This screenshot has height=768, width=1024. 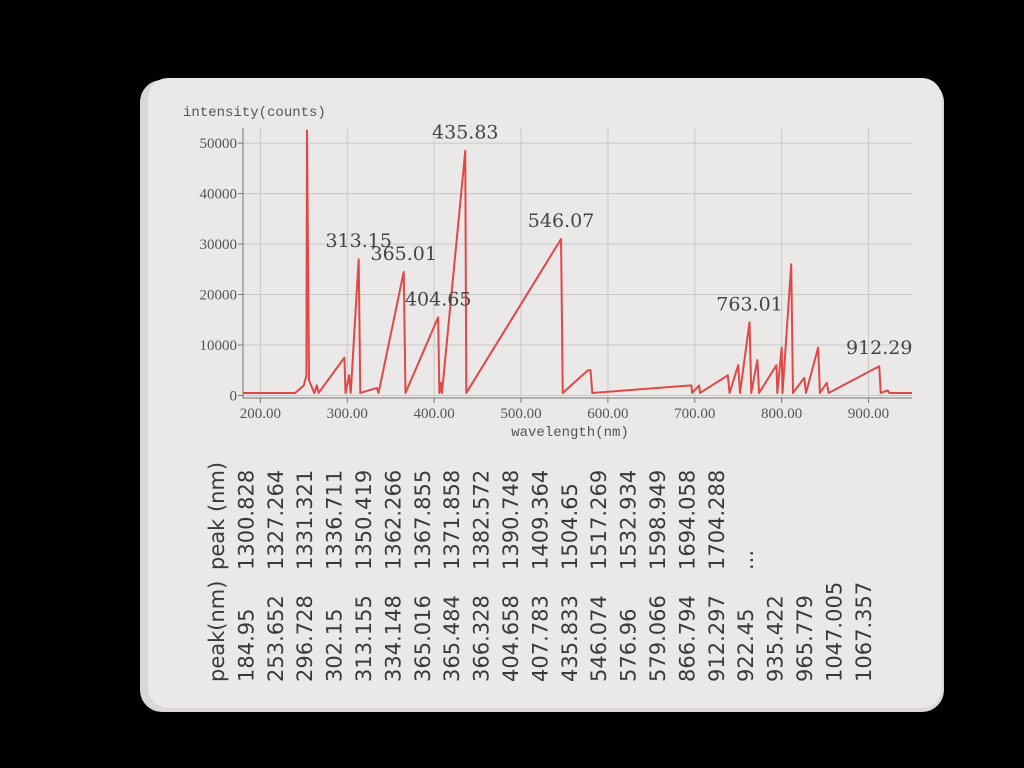 I want to click on table-cell: 1362.266, so click(x=393, y=520).